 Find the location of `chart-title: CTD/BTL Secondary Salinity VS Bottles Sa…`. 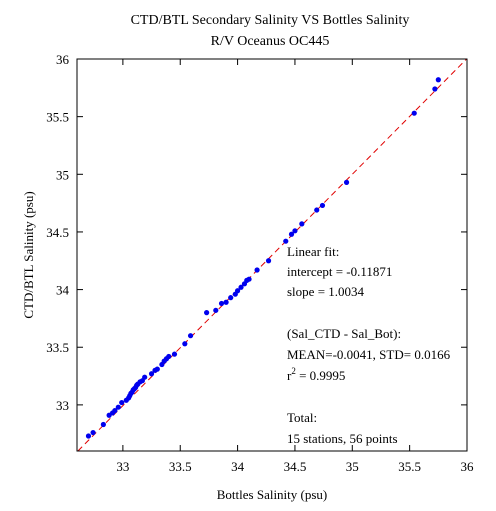

chart-title: CTD/BTL Secondary Salinity VS Bottles Sa… is located at coordinates (270, 20).